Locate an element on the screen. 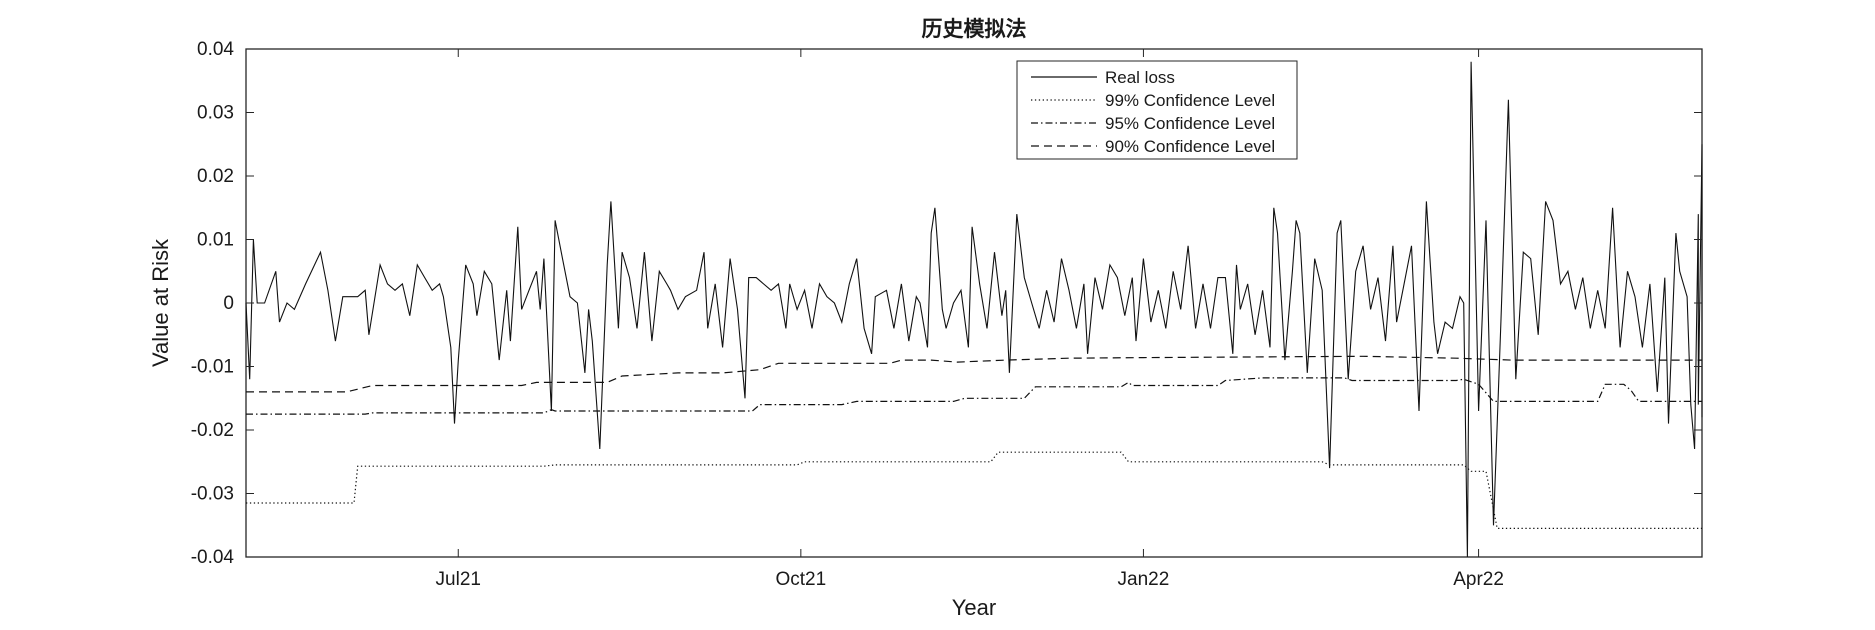 The height and width of the screenshot is (630, 1875). x-tick-label: Apr22 is located at coordinates (1478, 579).